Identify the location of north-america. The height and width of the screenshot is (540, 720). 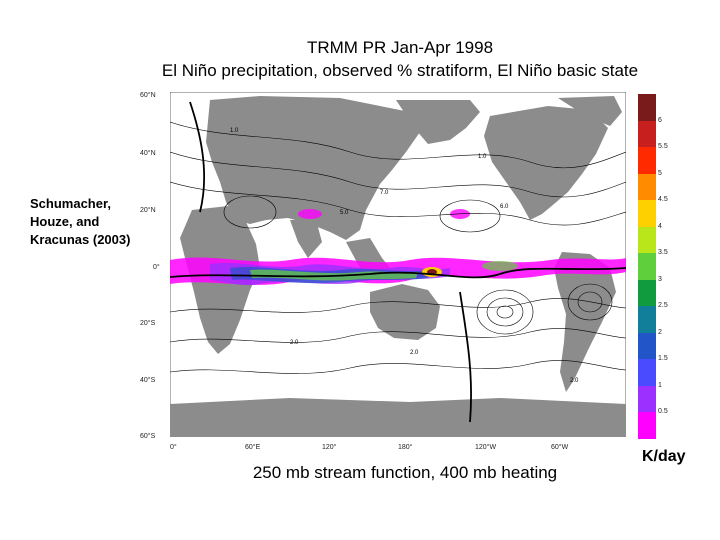
(546, 163).